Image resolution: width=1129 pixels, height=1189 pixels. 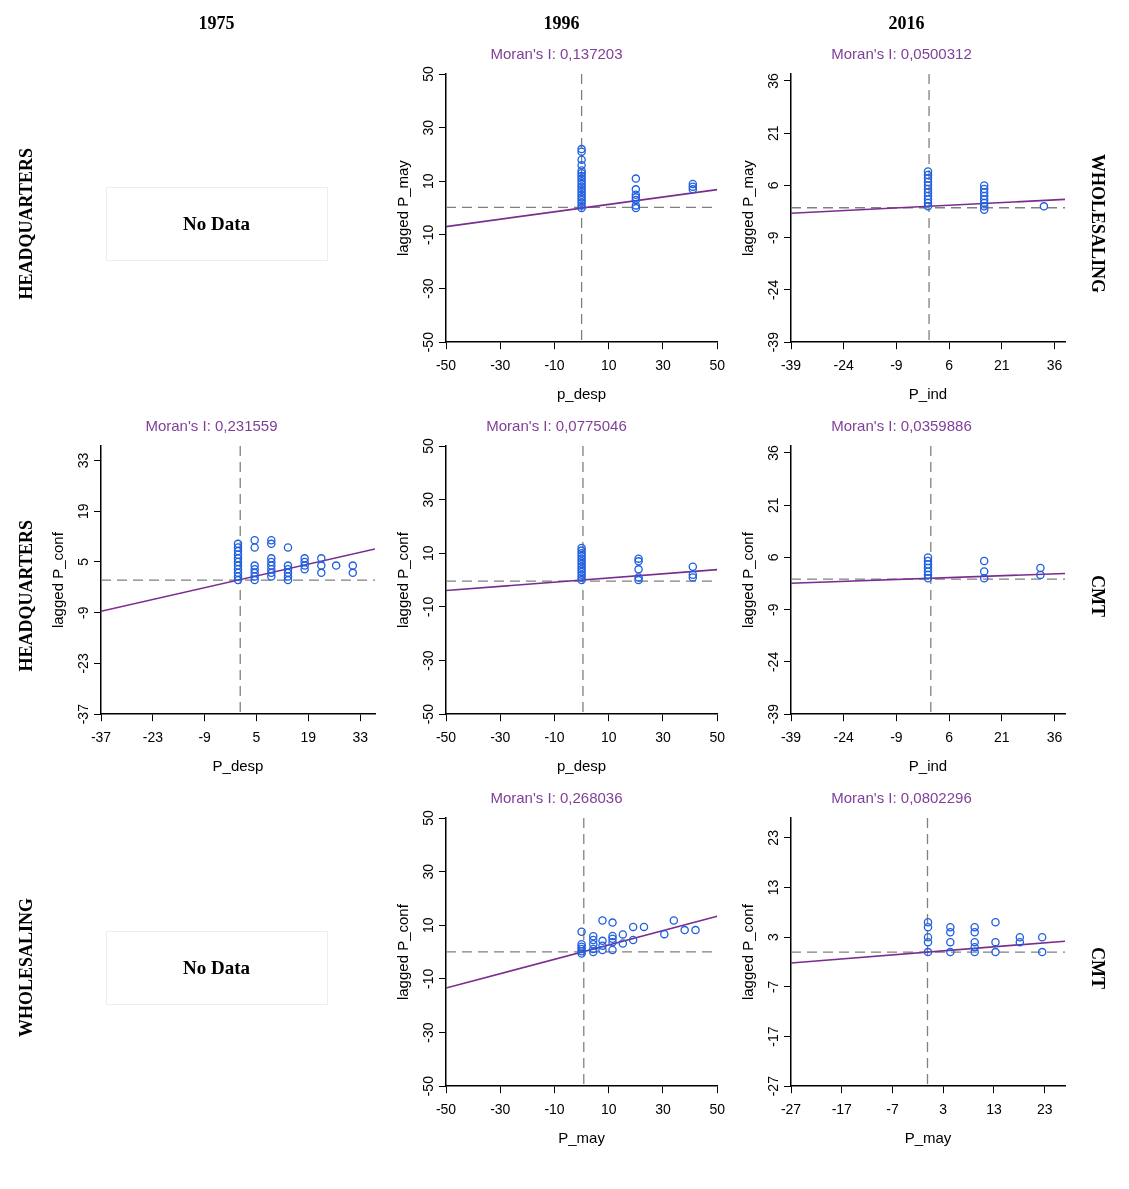 I want to click on x-tick-label: 6, so click(x=949, y=365).